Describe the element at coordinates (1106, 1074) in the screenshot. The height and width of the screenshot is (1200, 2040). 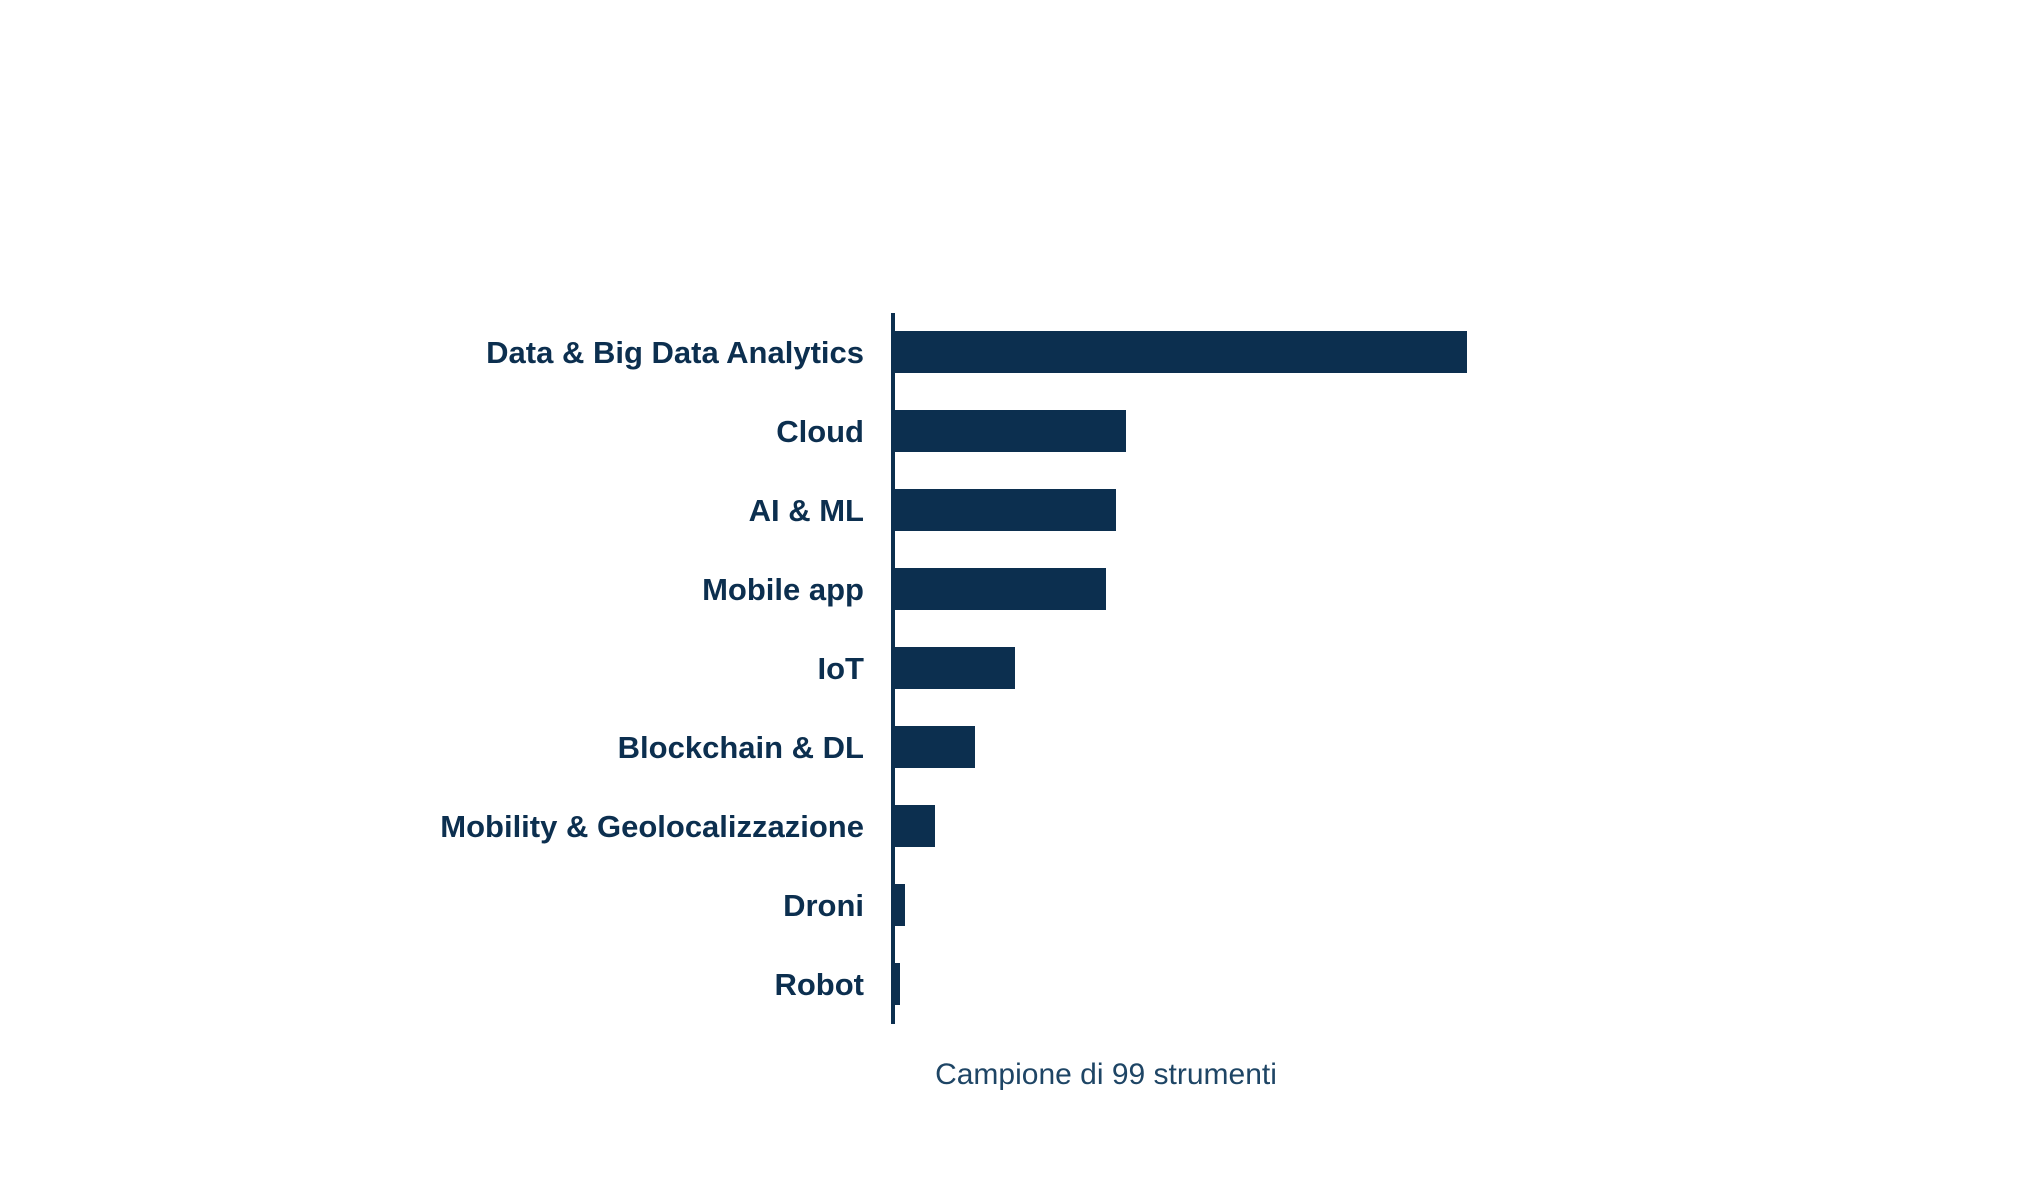
I see `chart-caption: Campione di 99 strumenti` at that location.